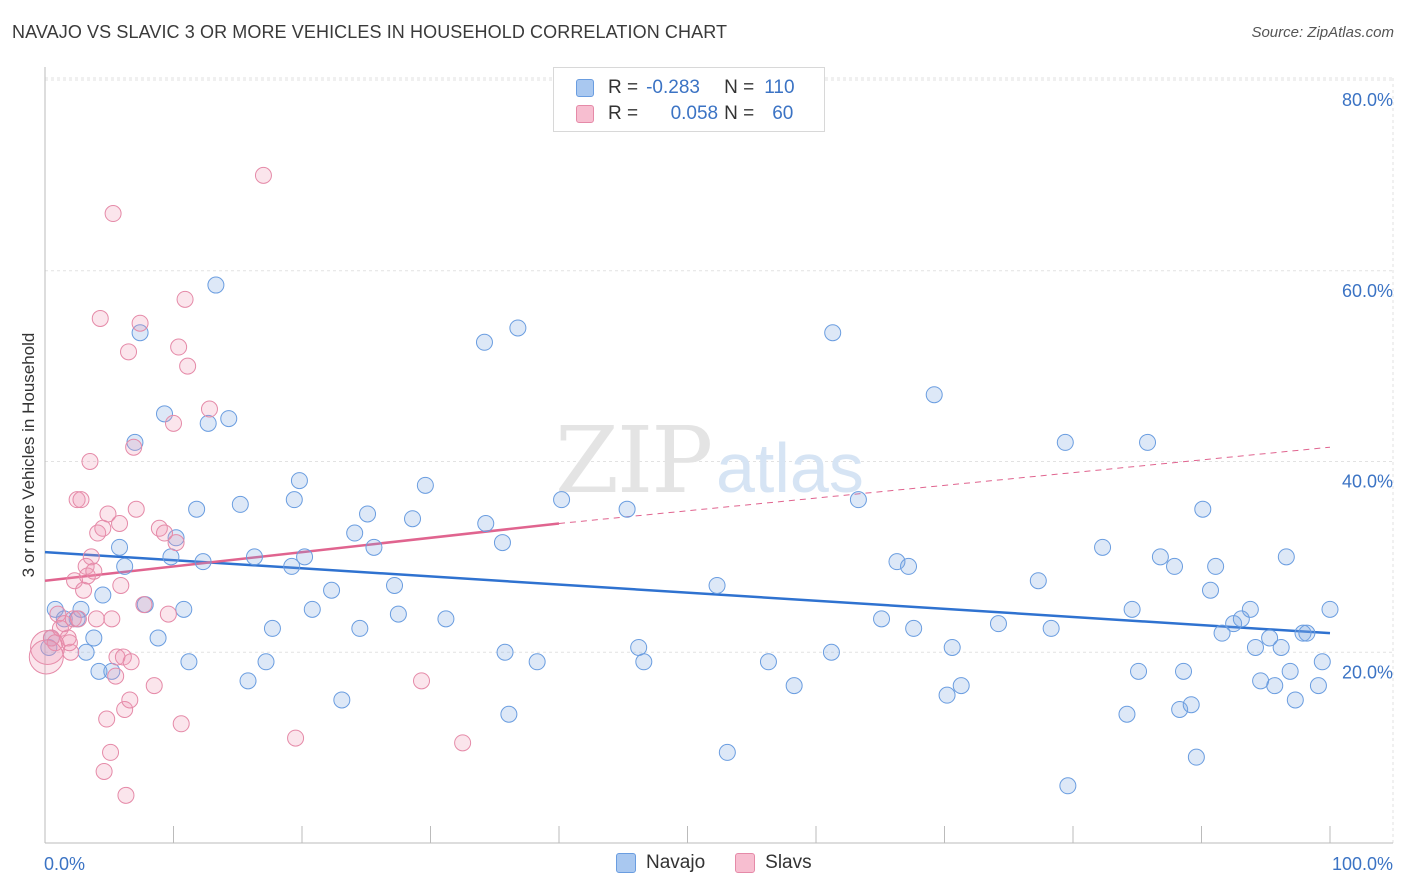 This screenshot has width=1406, height=892. What do you see at coordinates (739, 113) in the screenshot?
I see `legend-n-label: N =` at bounding box center [739, 113].